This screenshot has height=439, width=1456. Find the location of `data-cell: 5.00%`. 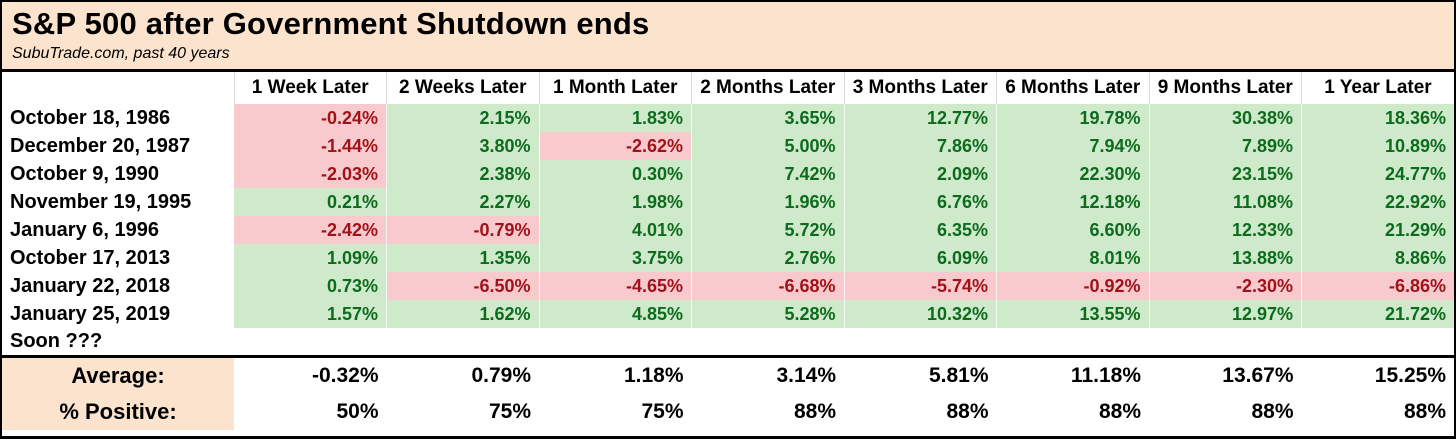

data-cell: 5.00% is located at coordinates (768, 146).